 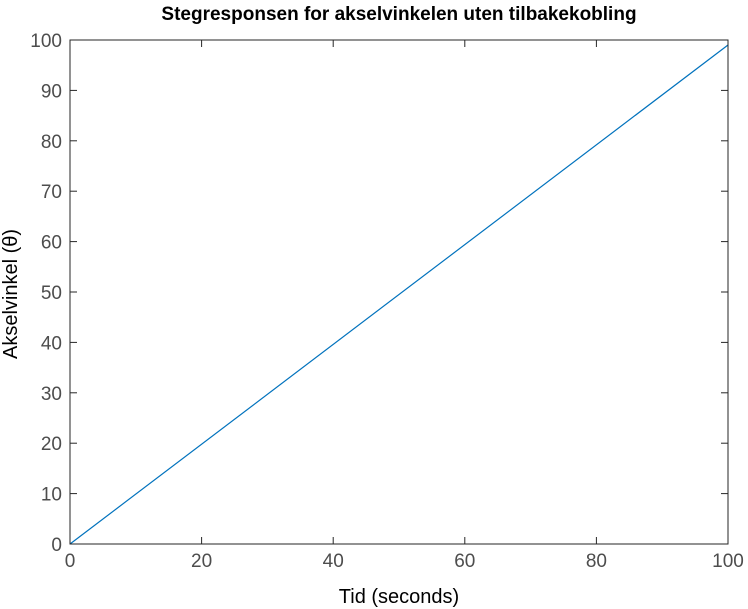 I want to click on x-tick-label: 100, so click(x=728, y=561).